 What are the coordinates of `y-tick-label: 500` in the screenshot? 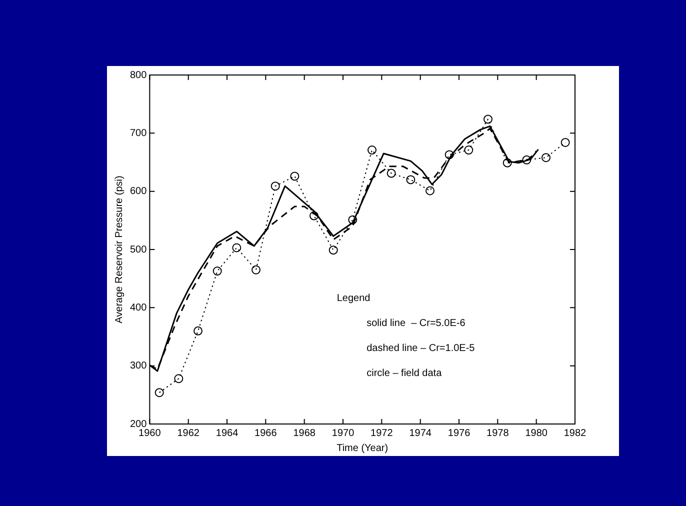 It's located at (139, 250).